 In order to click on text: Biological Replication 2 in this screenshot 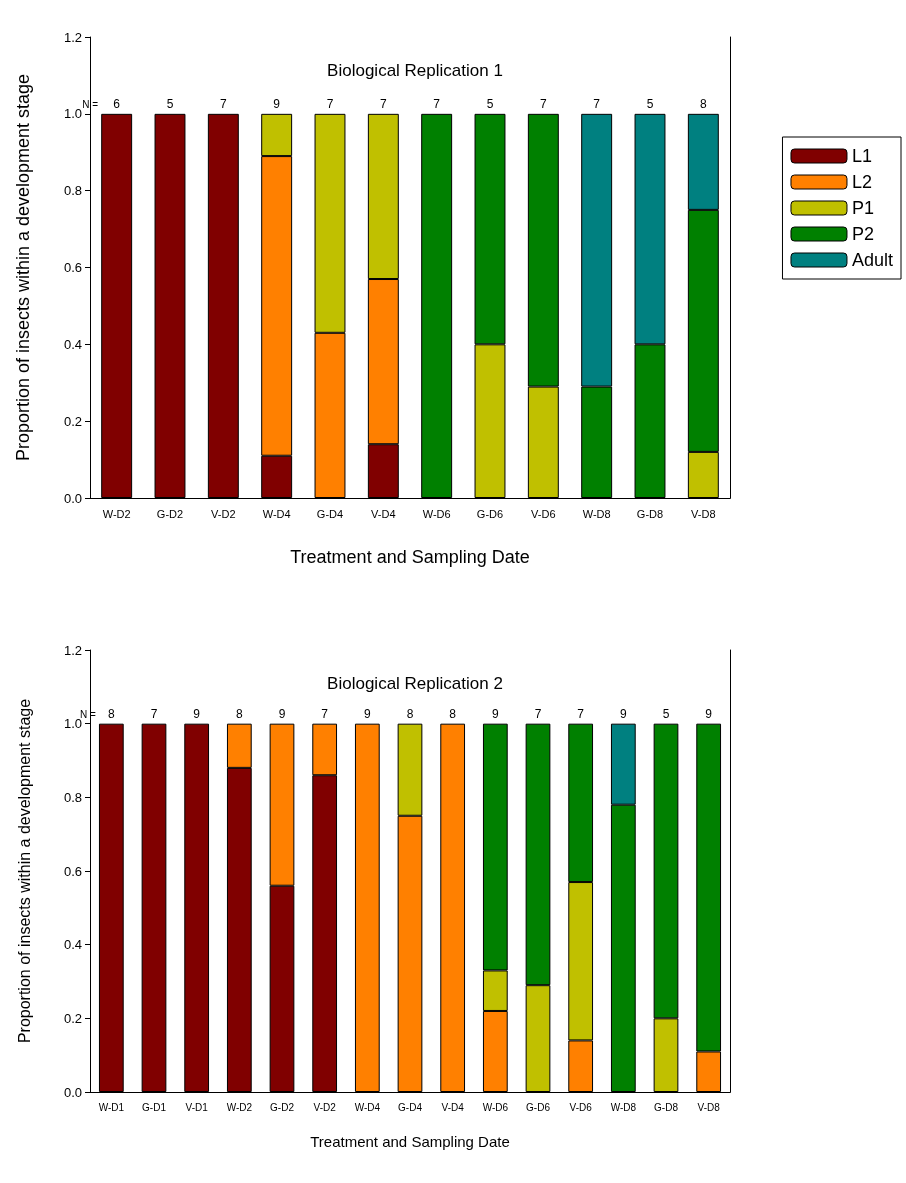, I will do `click(415, 683)`.